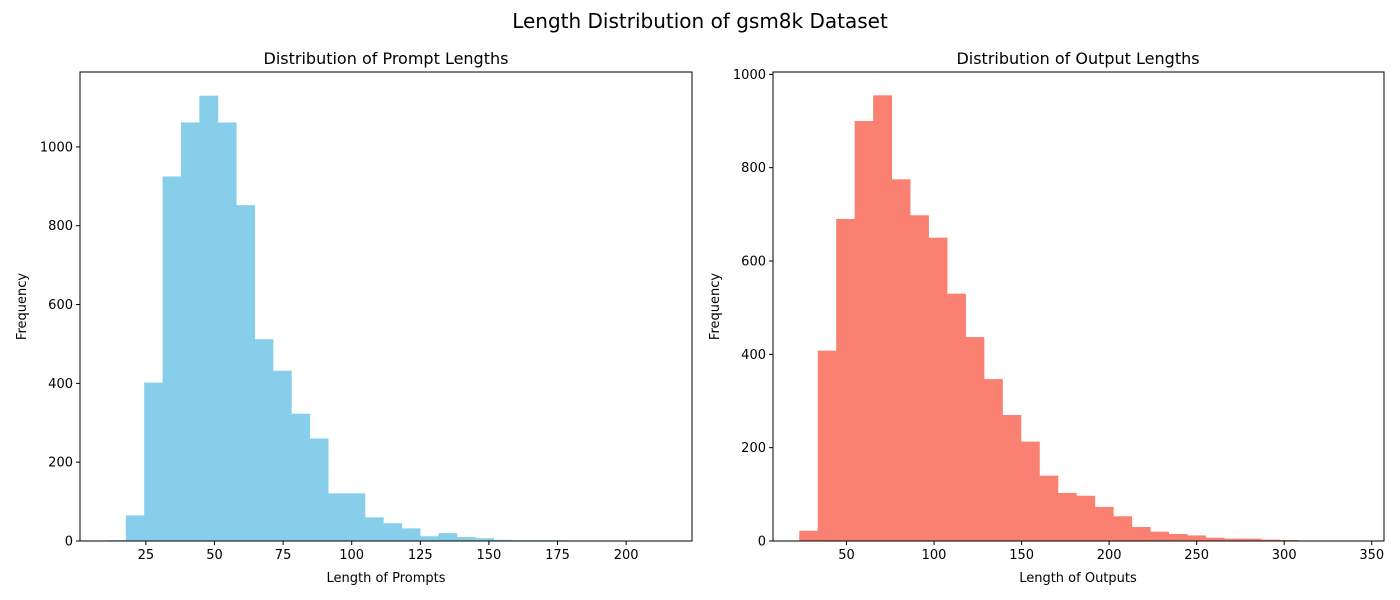  I want to click on prompt-x-tick-label: 75, so click(283, 555).